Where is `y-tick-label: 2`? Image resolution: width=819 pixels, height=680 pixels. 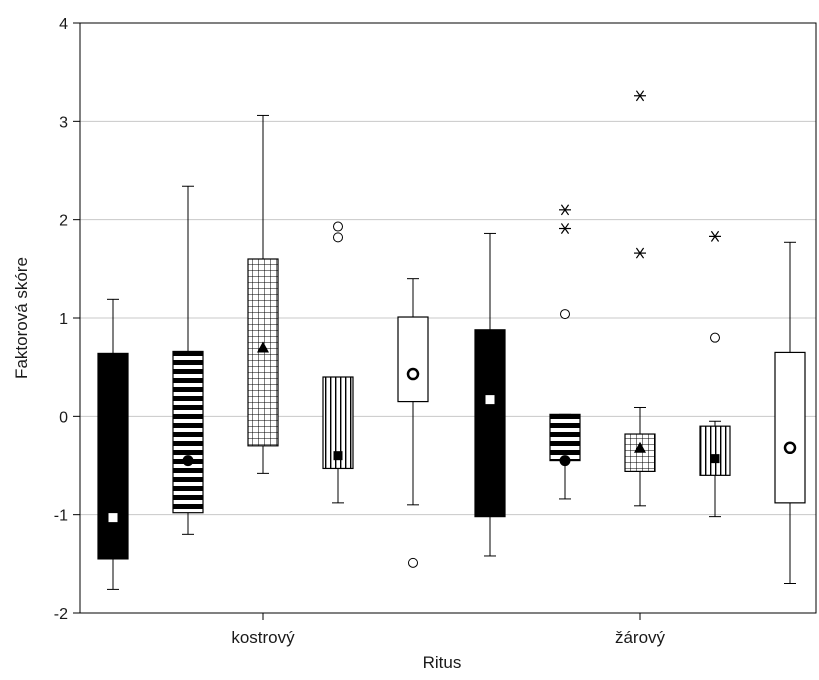 y-tick-label: 2 is located at coordinates (63, 221).